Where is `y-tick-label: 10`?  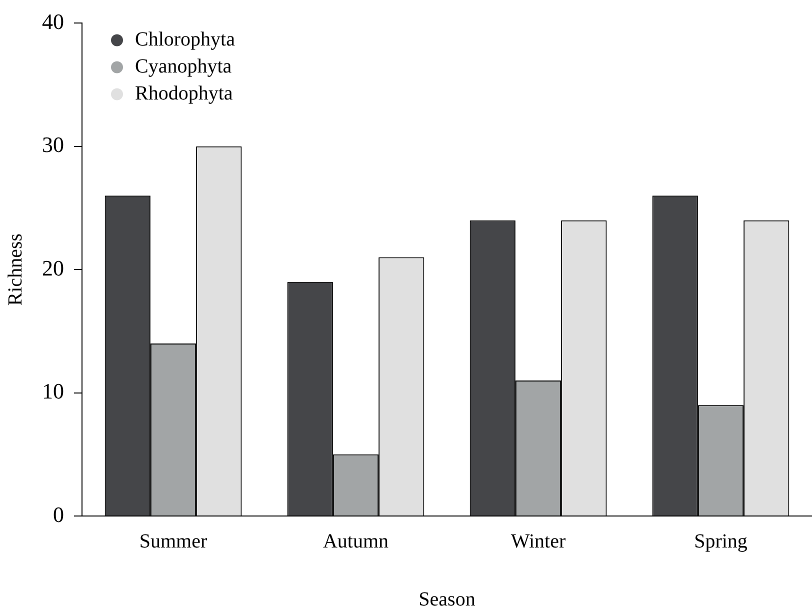 y-tick-label: 10 is located at coordinates (53, 391).